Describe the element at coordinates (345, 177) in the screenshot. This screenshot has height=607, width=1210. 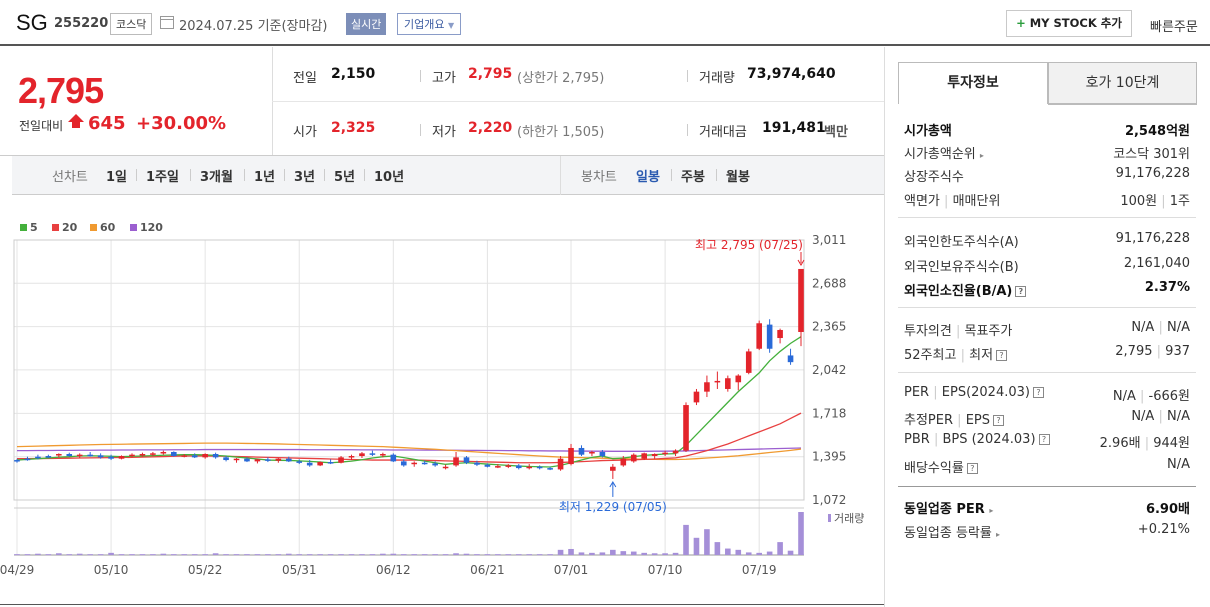
I see `period-5y: 5년` at that location.